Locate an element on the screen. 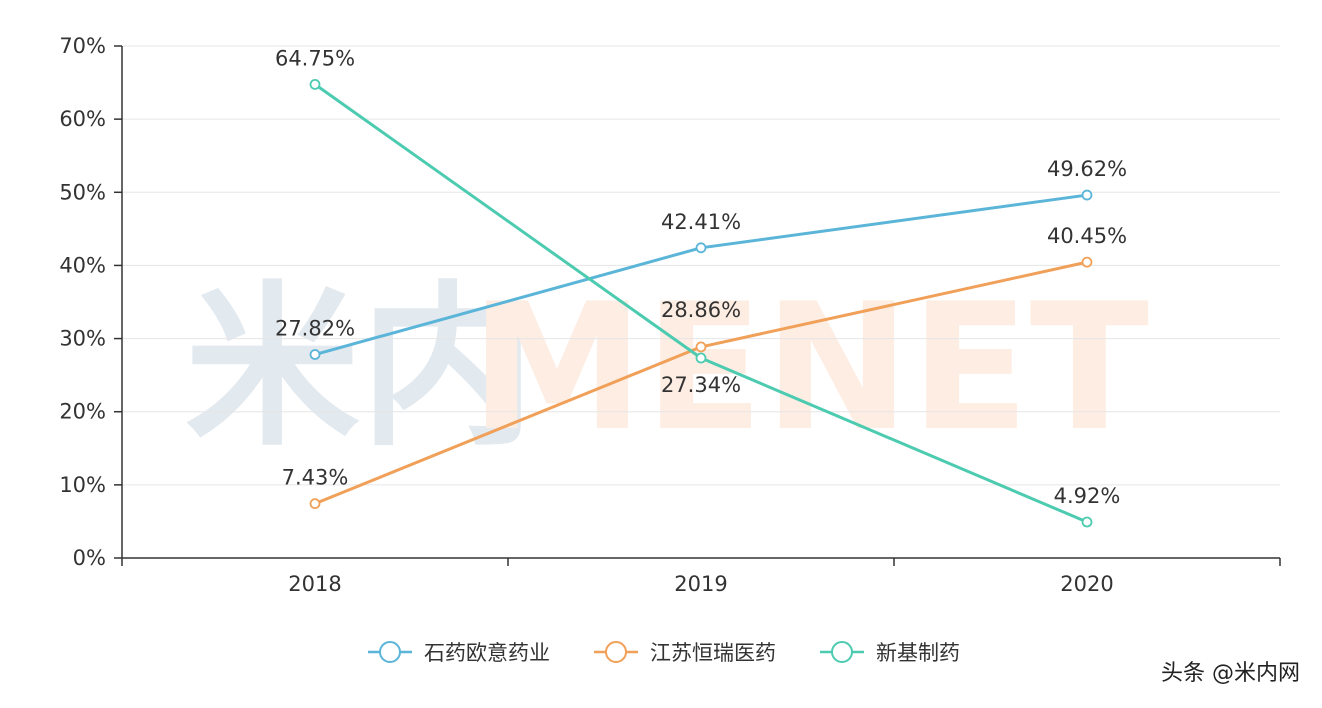 The height and width of the screenshot is (708, 1322). y-tick-label-20: 20% is located at coordinates (82, 412).